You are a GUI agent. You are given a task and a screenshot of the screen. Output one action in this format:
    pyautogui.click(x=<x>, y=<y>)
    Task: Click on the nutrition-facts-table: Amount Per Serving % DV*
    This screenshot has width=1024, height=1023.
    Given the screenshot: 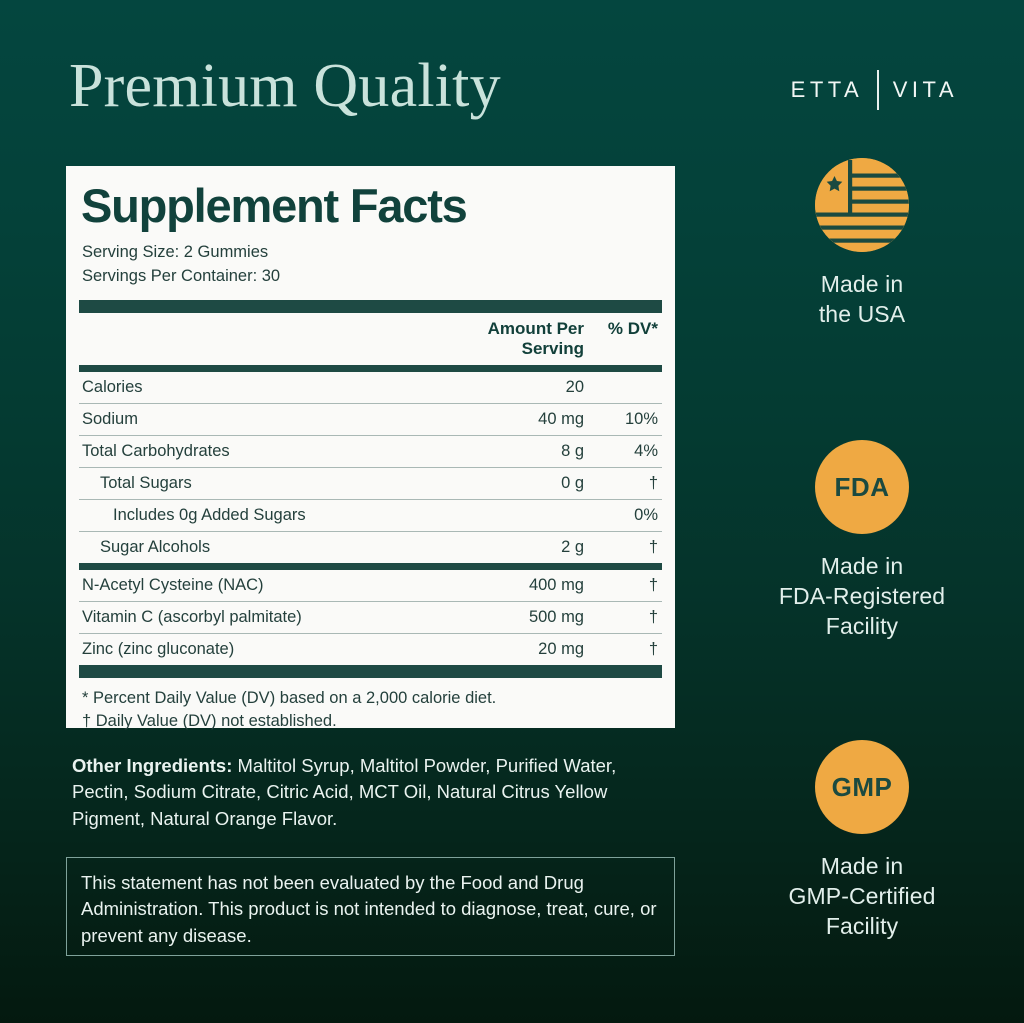 What is the action you would take?
    pyautogui.click(x=370, y=339)
    